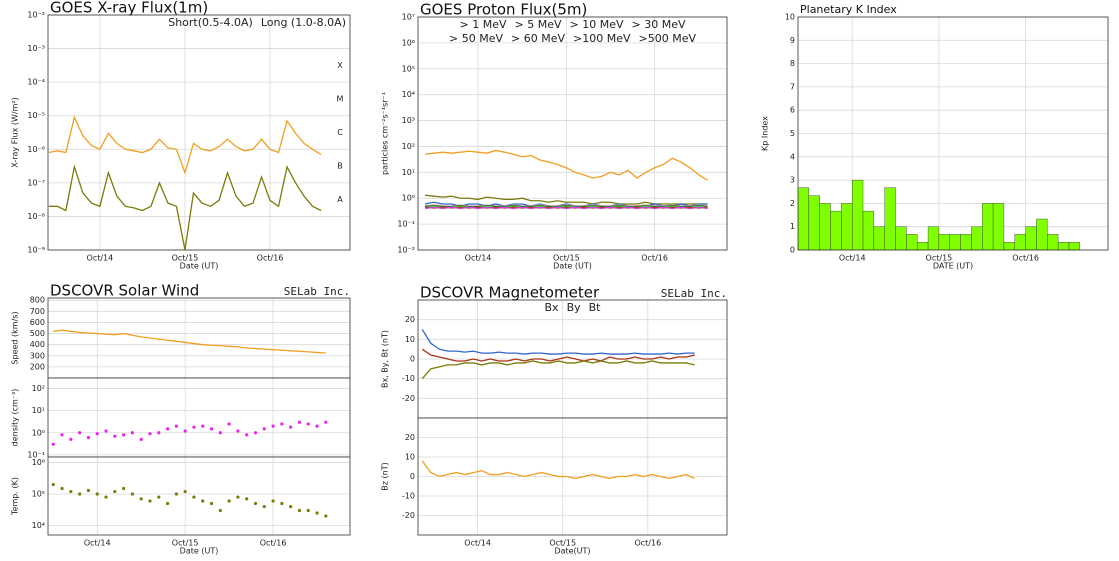 The height and width of the screenshot is (561, 1119). I want to click on y-tick-label: 10⁻⁸, so click(36, 216).